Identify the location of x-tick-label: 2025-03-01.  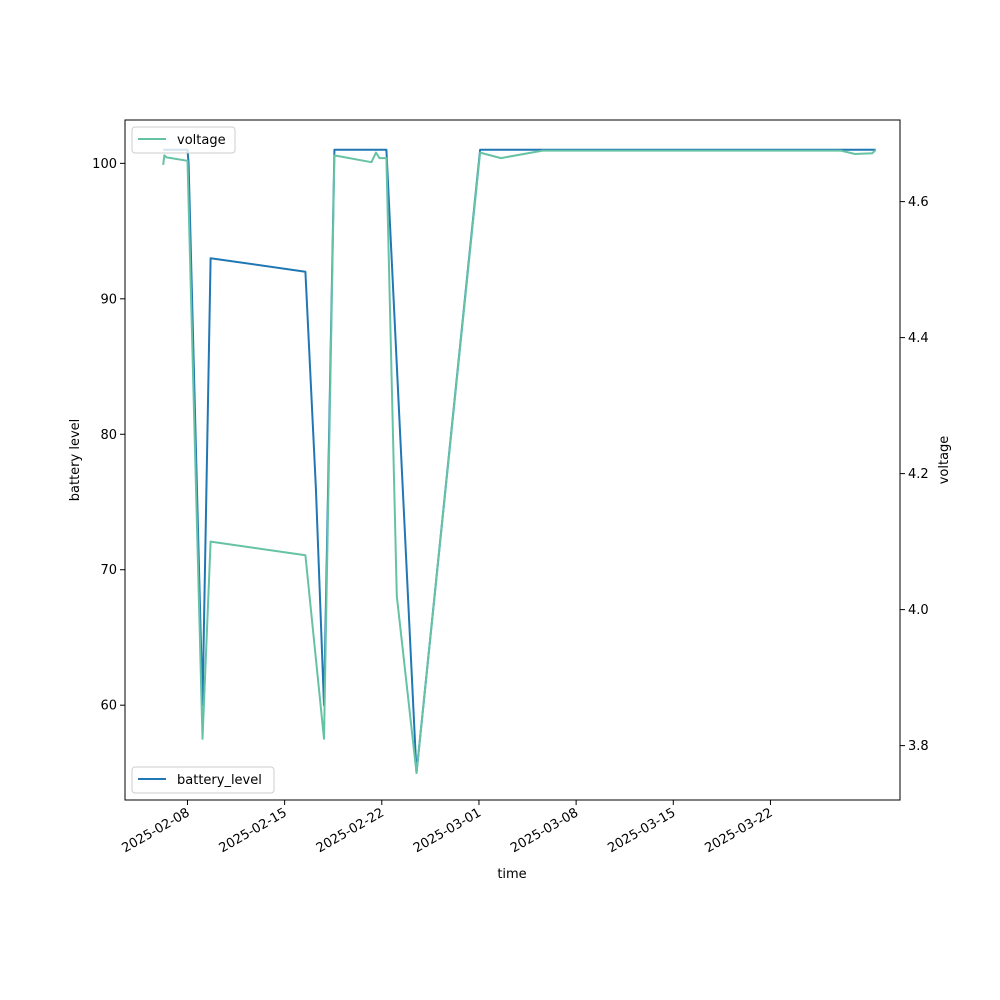
(447, 830).